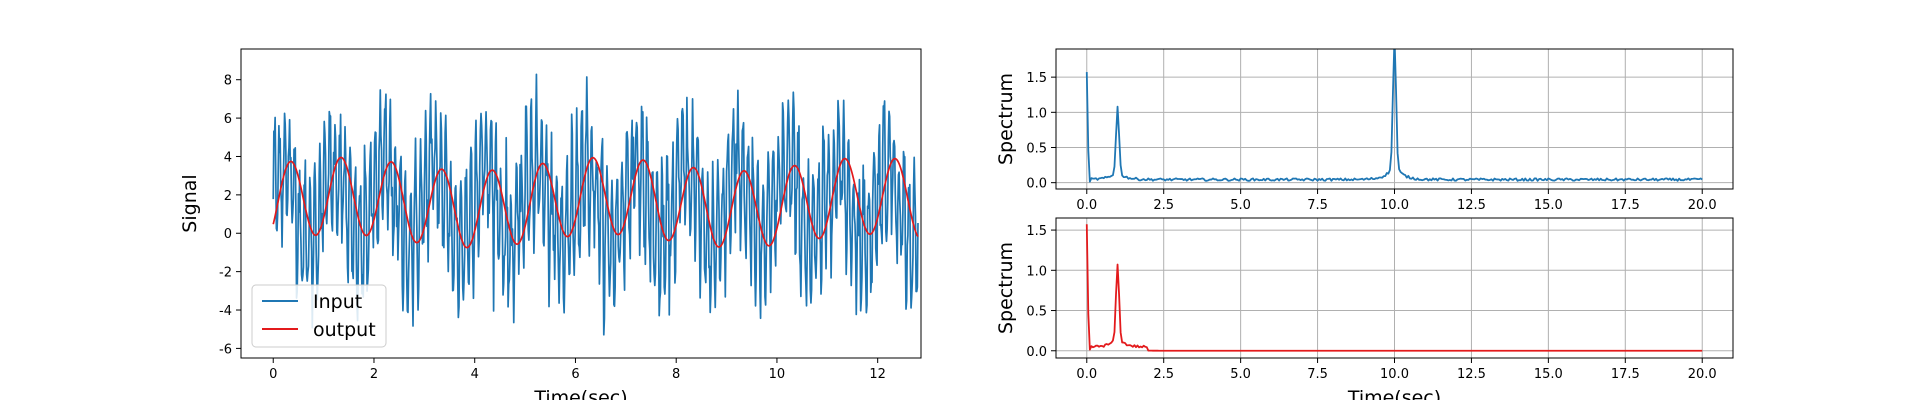  What do you see at coordinates (319, 316) in the screenshot?
I see `legend: Input output` at bounding box center [319, 316].